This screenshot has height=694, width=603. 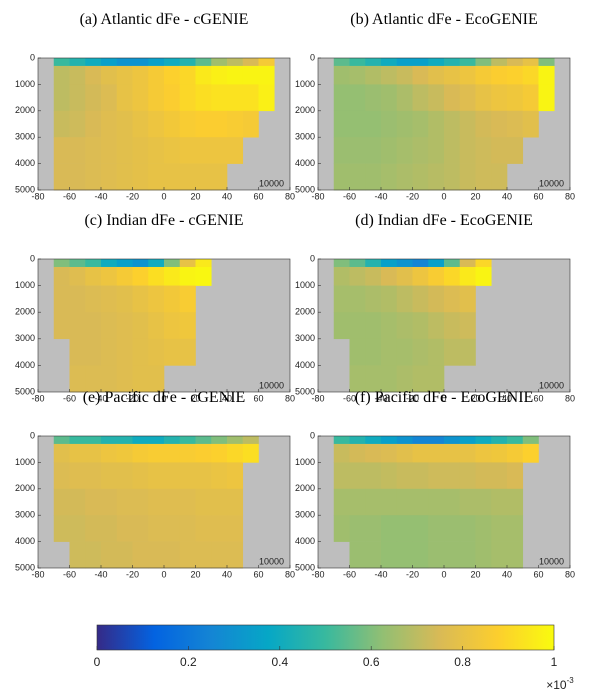 I want to click on panel-title: (c) Indian dFe - cGENIE, so click(x=163, y=220).